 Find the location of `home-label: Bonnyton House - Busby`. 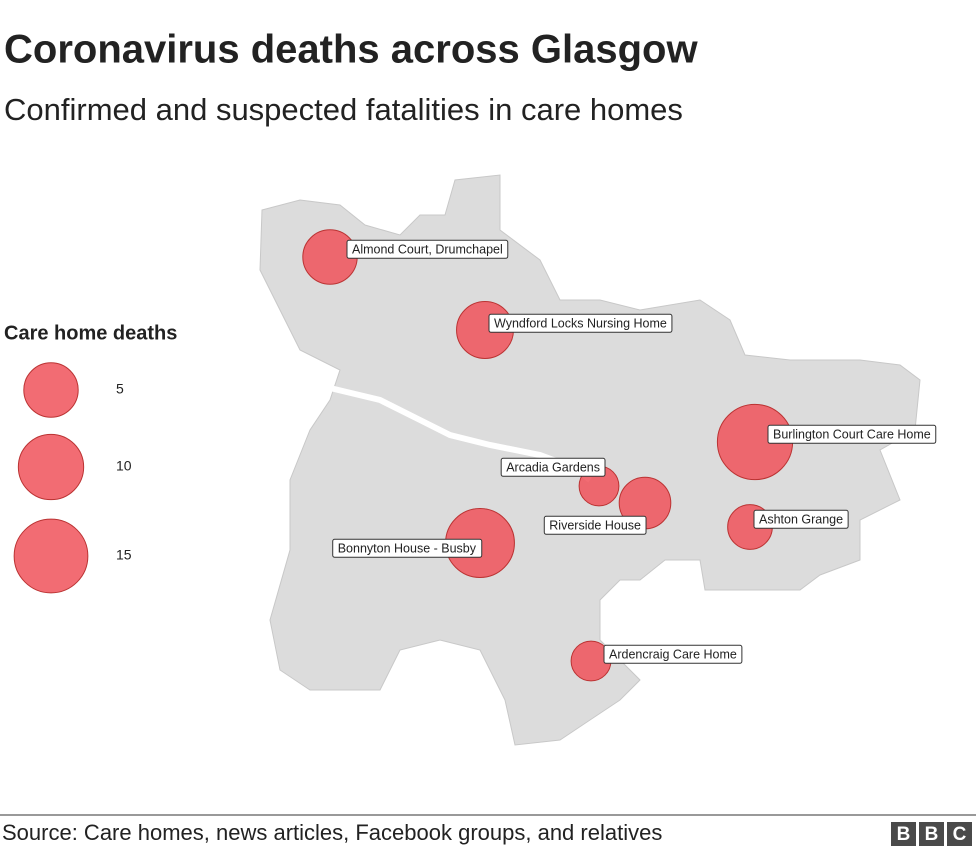

home-label: Bonnyton House - Busby is located at coordinates (407, 548).